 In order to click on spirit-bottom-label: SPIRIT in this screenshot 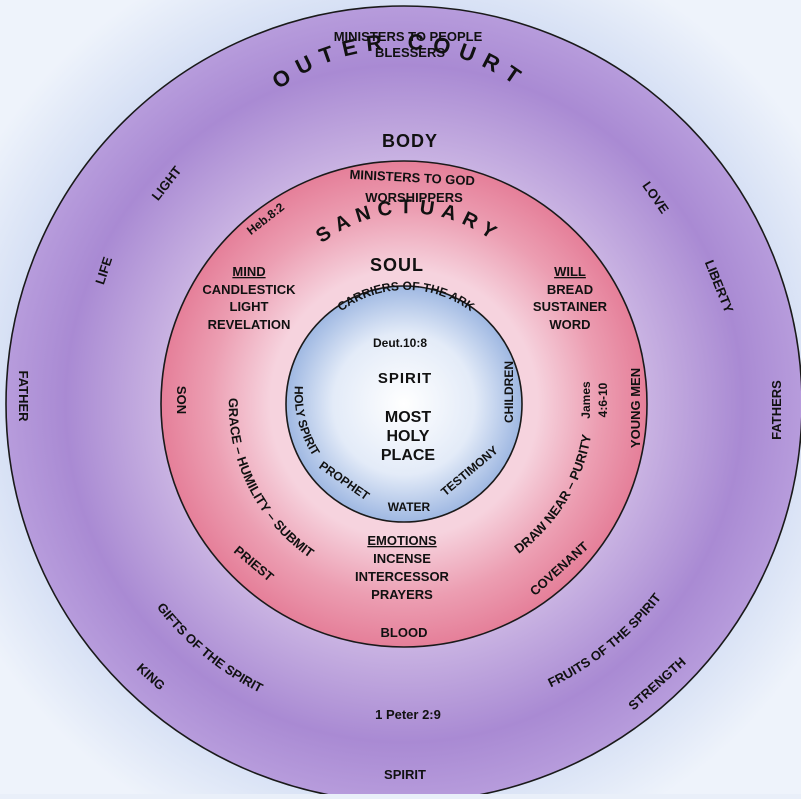, I will do `click(405, 774)`.